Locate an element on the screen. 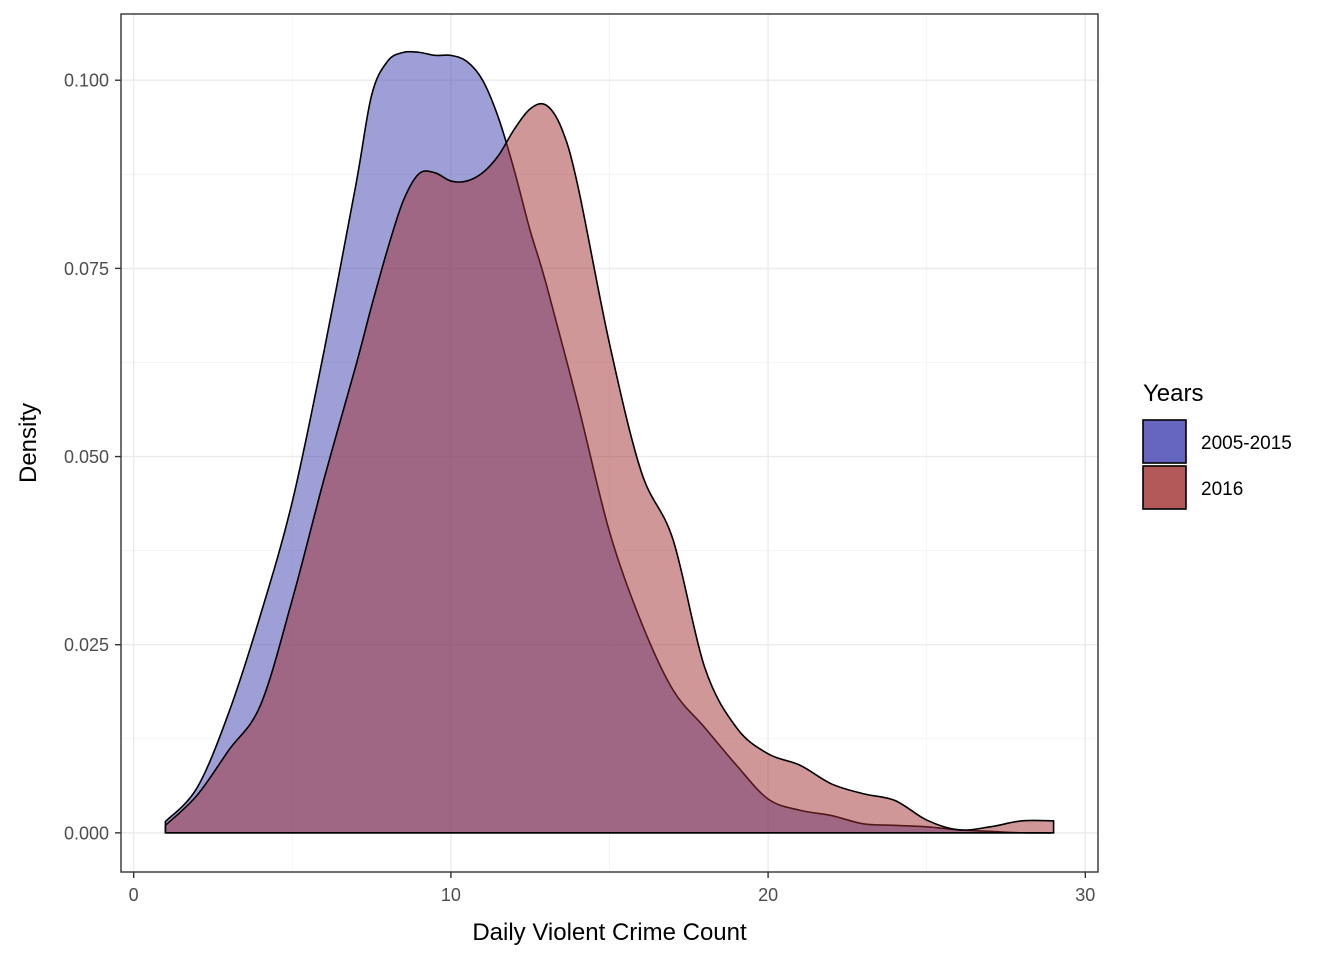 The height and width of the screenshot is (960, 1344). legend-label-2016: 2016 is located at coordinates (1222, 489).